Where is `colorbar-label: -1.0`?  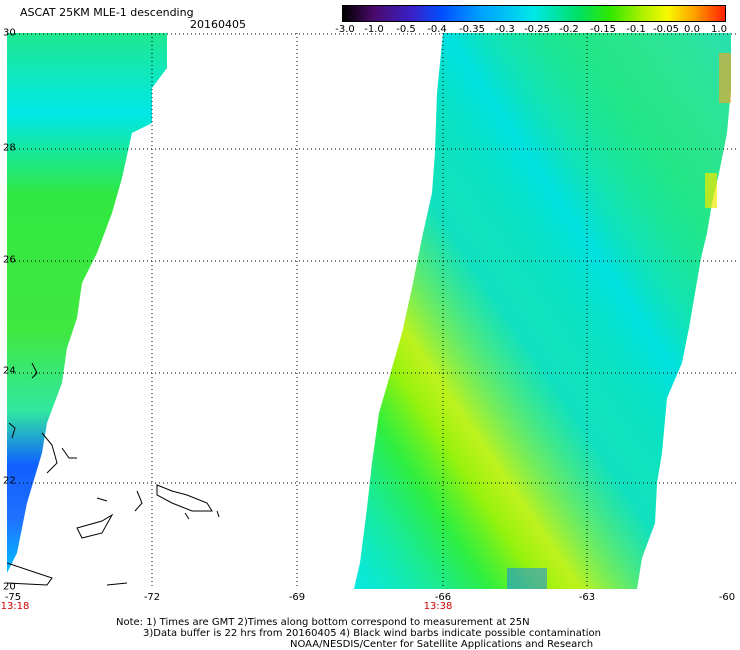
colorbar-label: -1.0 is located at coordinates (374, 29).